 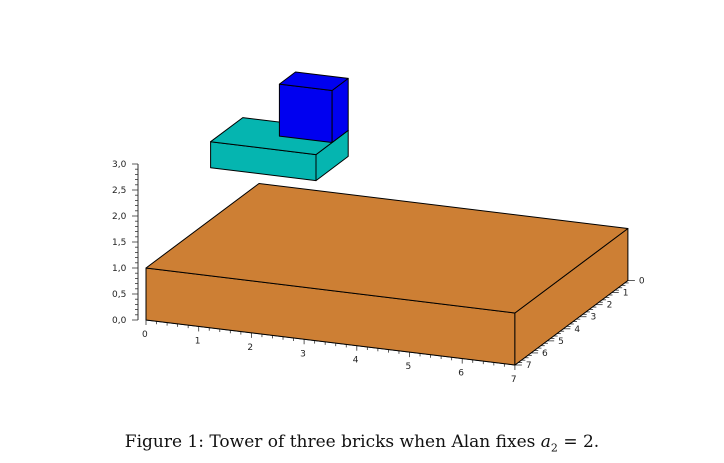 What do you see at coordinates (461, 374) in the screenshot?
I see `x-tick-label: 6` at bounding box center [461, 374].